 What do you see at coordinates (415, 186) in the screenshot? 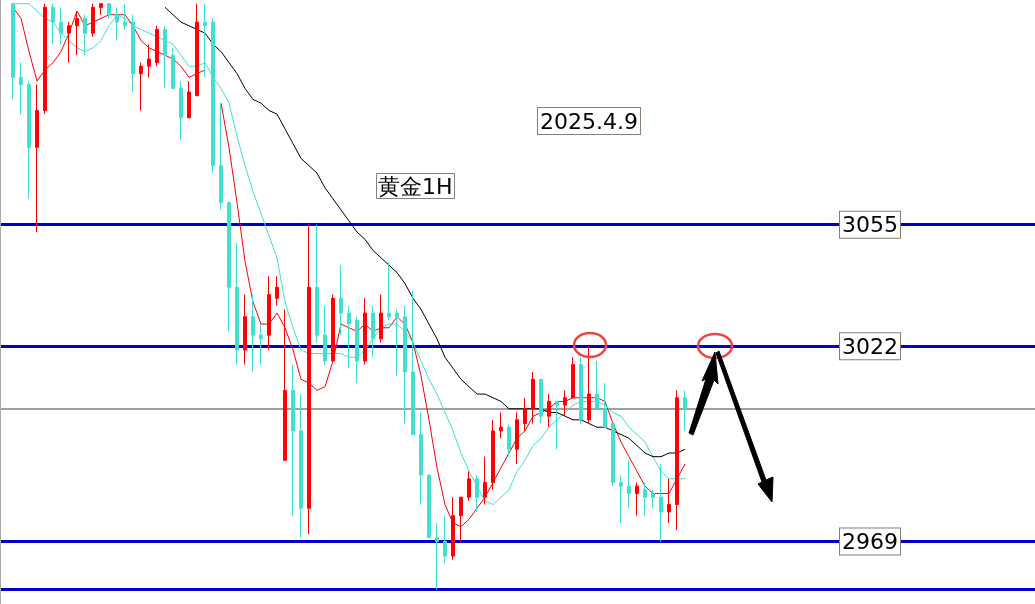
I see `text: 黄金1H` at bounding box center [415, 186].